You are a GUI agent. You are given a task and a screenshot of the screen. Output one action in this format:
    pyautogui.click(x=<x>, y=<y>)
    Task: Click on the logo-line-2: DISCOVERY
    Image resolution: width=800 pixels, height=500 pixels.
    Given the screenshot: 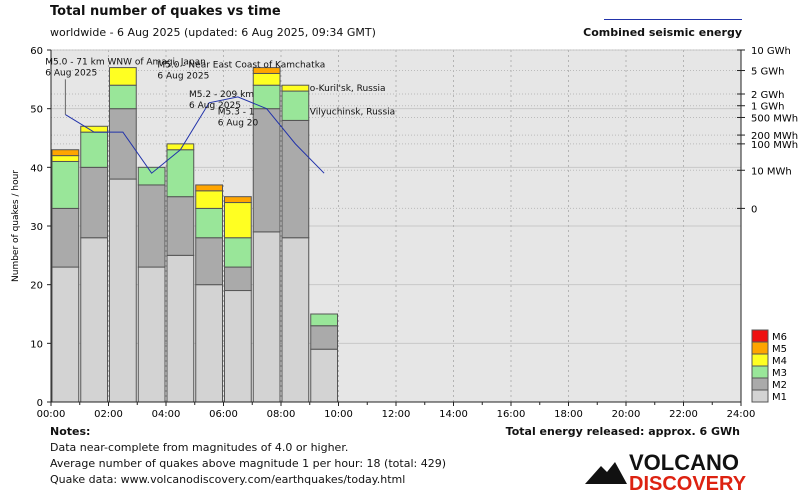 What is the action you would take?
    pyautogui.click(x=688, y=482)
    